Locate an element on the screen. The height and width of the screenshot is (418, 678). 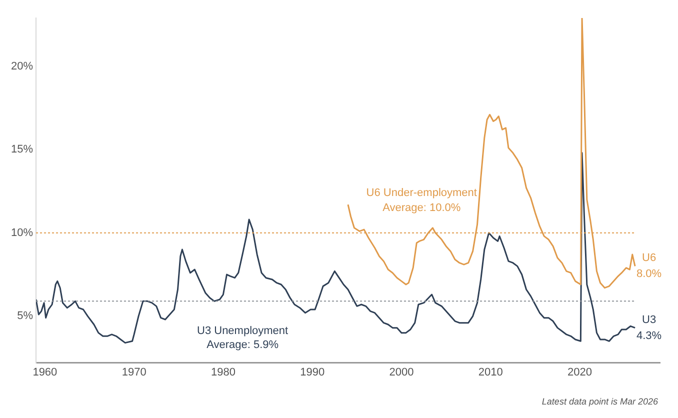
x-tick-label: 1980 is located at coordinates (223, 372).